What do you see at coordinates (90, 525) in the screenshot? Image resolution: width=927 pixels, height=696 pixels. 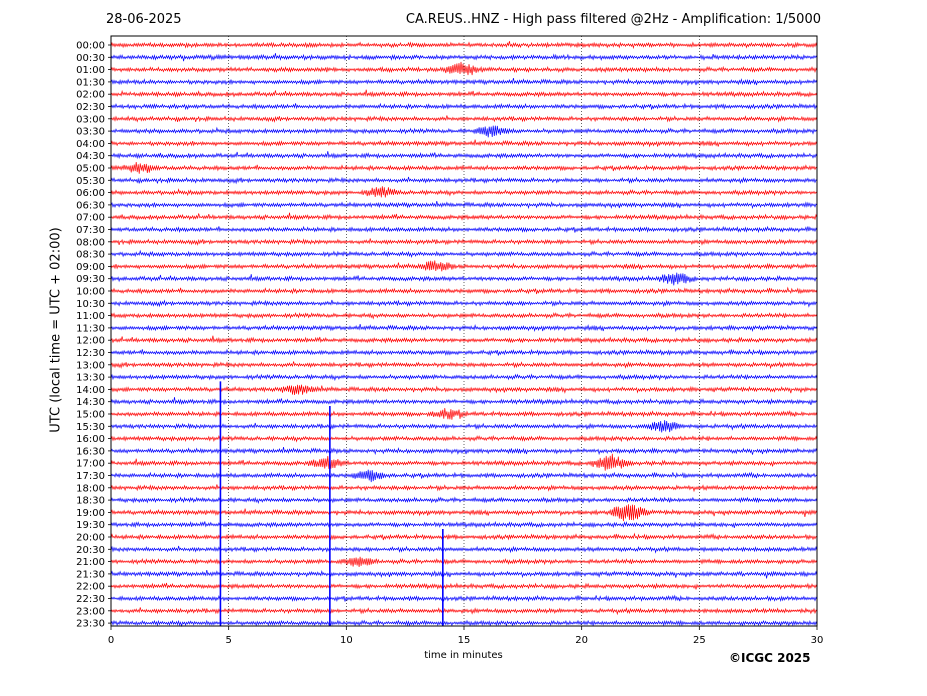 I see `y-tick-label: 19:30` at bounding box center [90, 525].